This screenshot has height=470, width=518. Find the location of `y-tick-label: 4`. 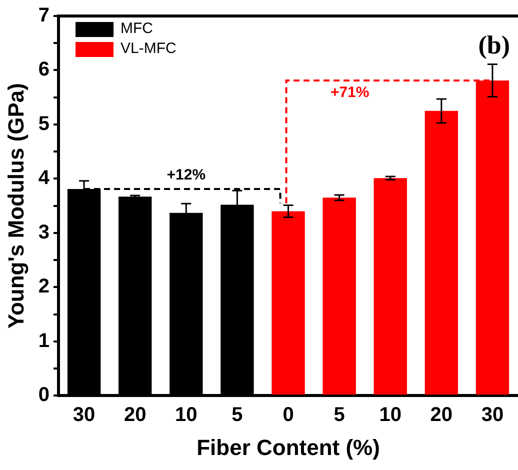

y-tick-label: 4 is located at coordinates (44, 178).